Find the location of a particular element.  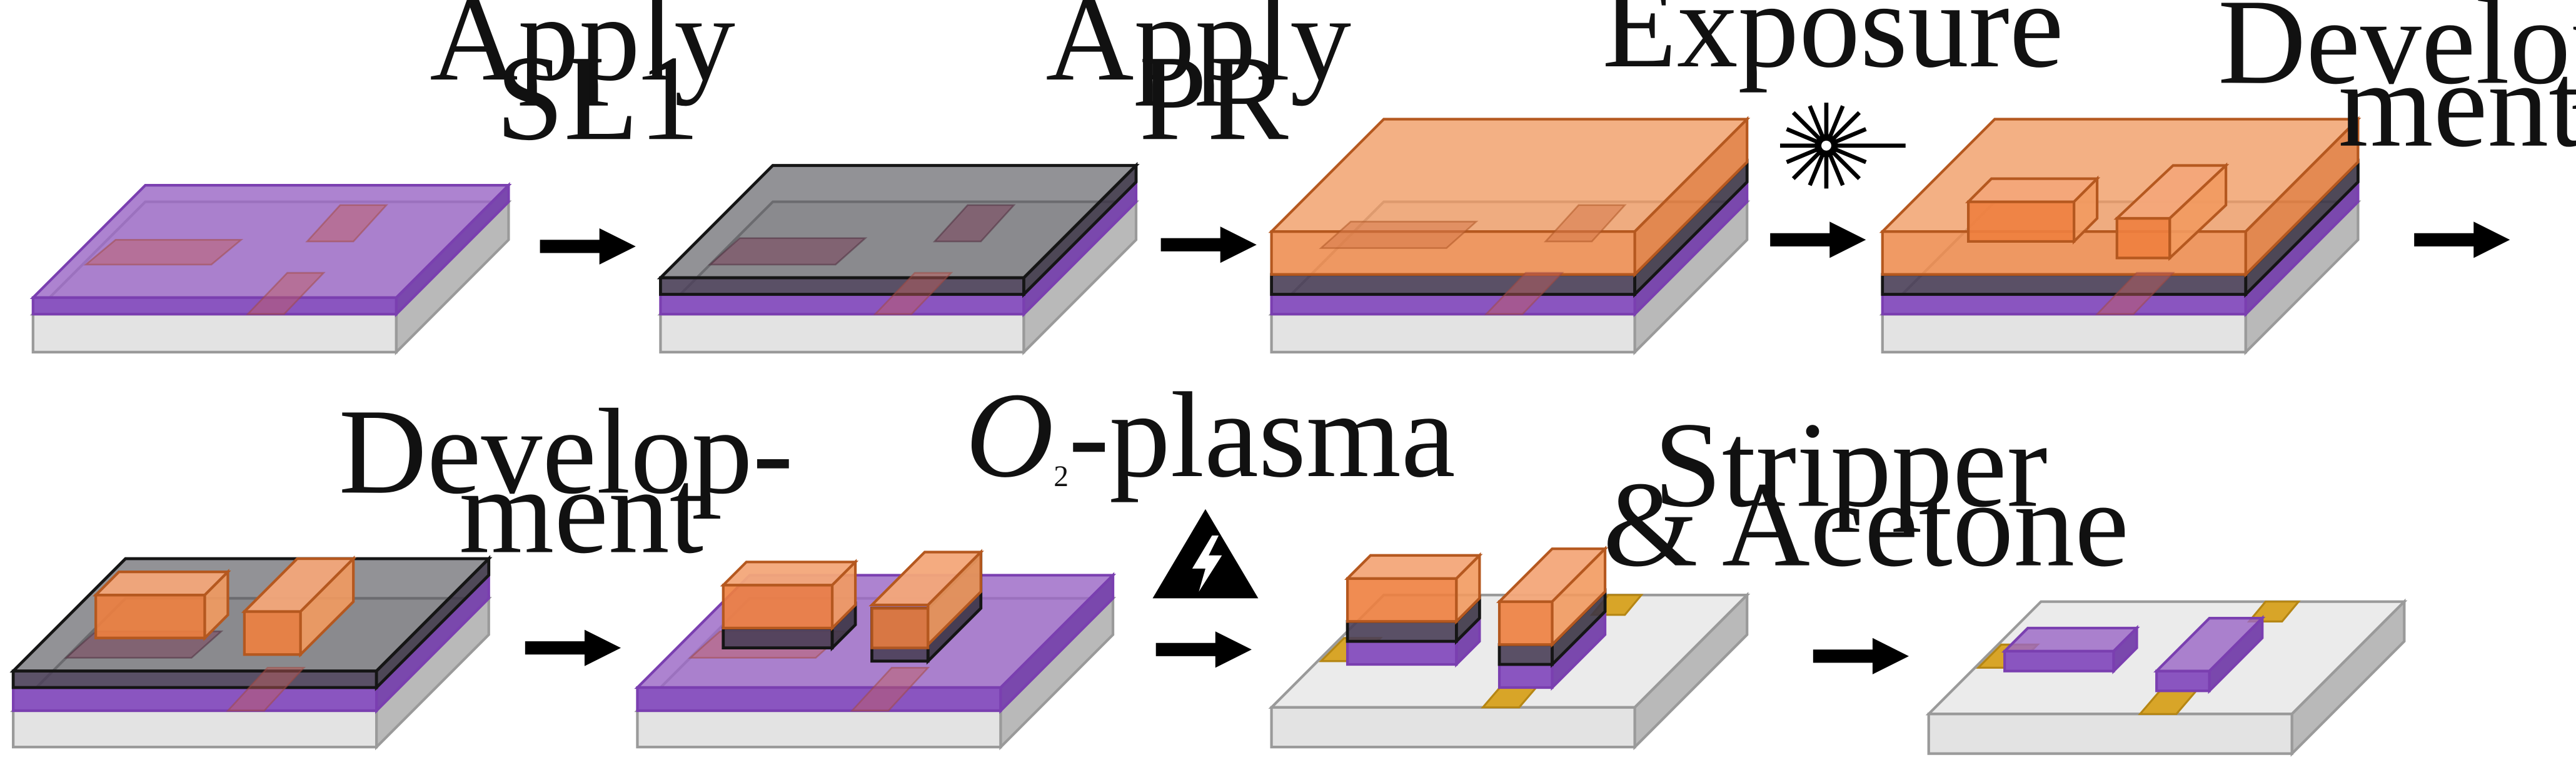

step-label-stripper-acetone: Stripper & Acetone is located at coordinates (1866, 495).